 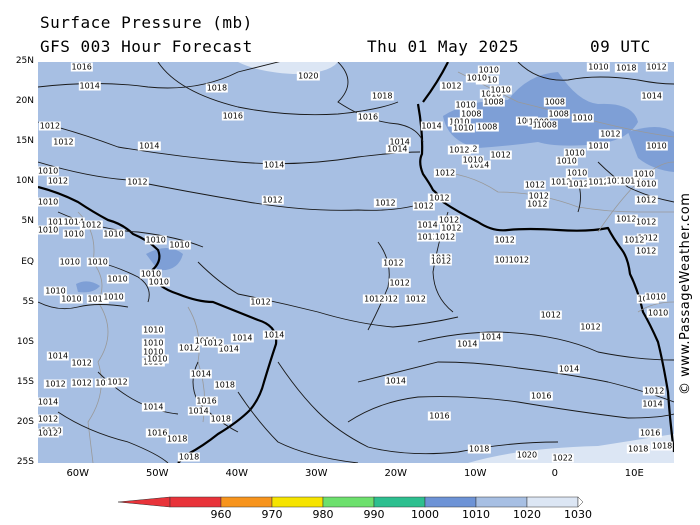 I want to click on latitude-label: 10N, so click(x=24, y=181).